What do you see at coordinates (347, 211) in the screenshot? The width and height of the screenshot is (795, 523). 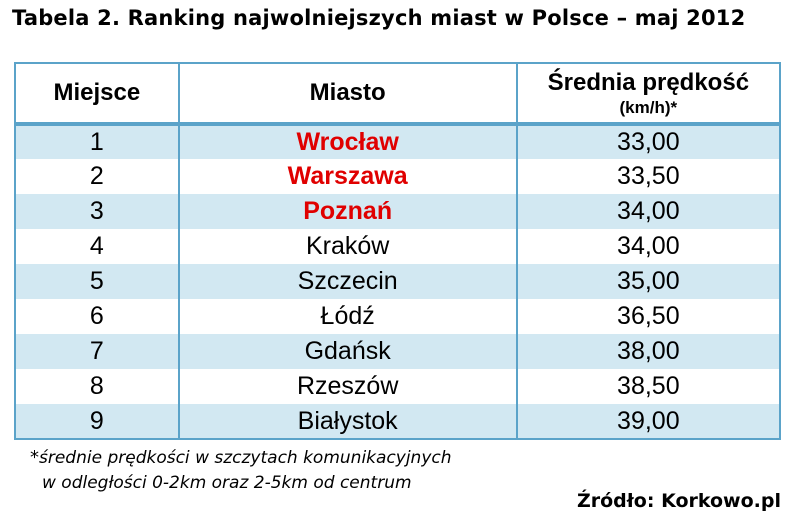 I see `cell-city: Poznań` at bounding box center [347, 211].